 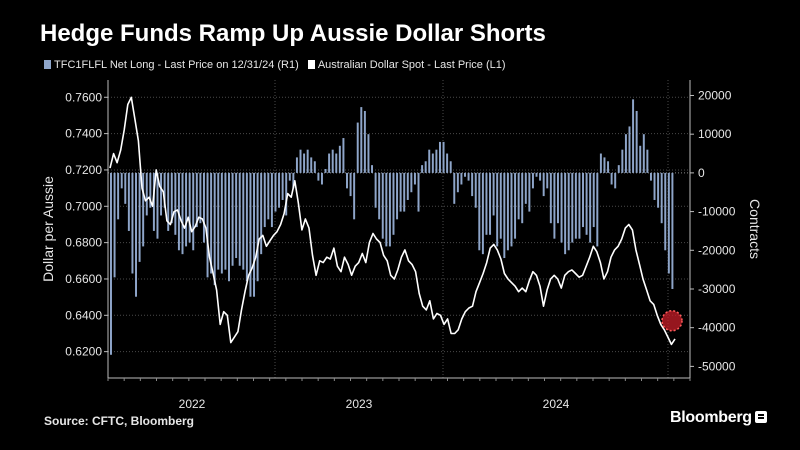 What do you see at coordinates (83, 243) in the screenshot?
I see `left-tick-label: 0.6800` at bounding box center [83, 243].